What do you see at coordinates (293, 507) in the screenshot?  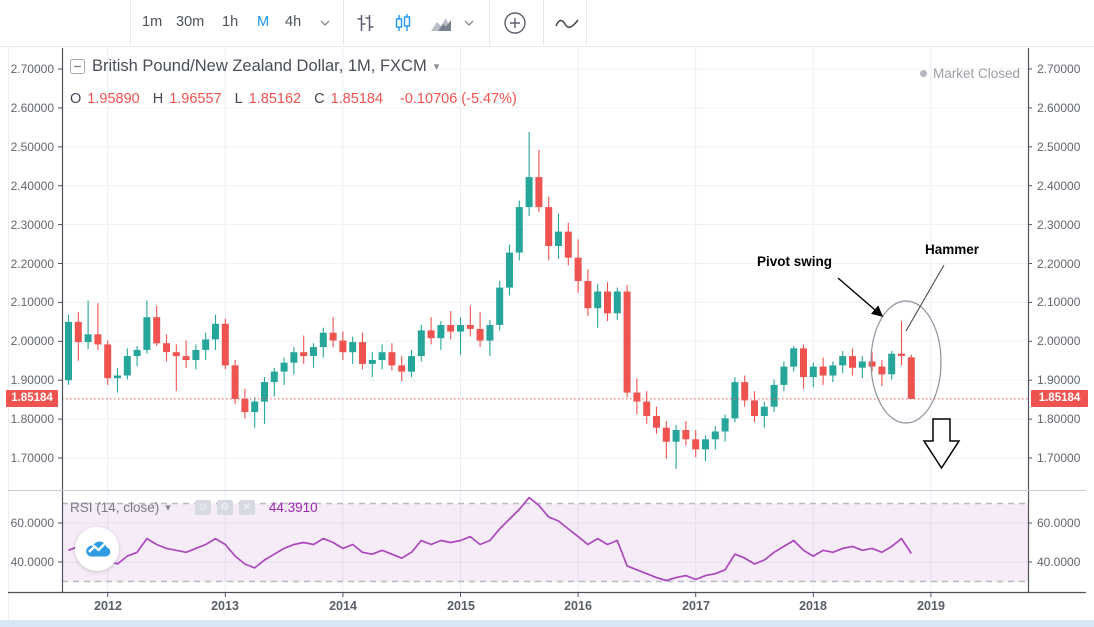 I see `rsi-current-value: 44.3910` at bounding box center [293, 507].